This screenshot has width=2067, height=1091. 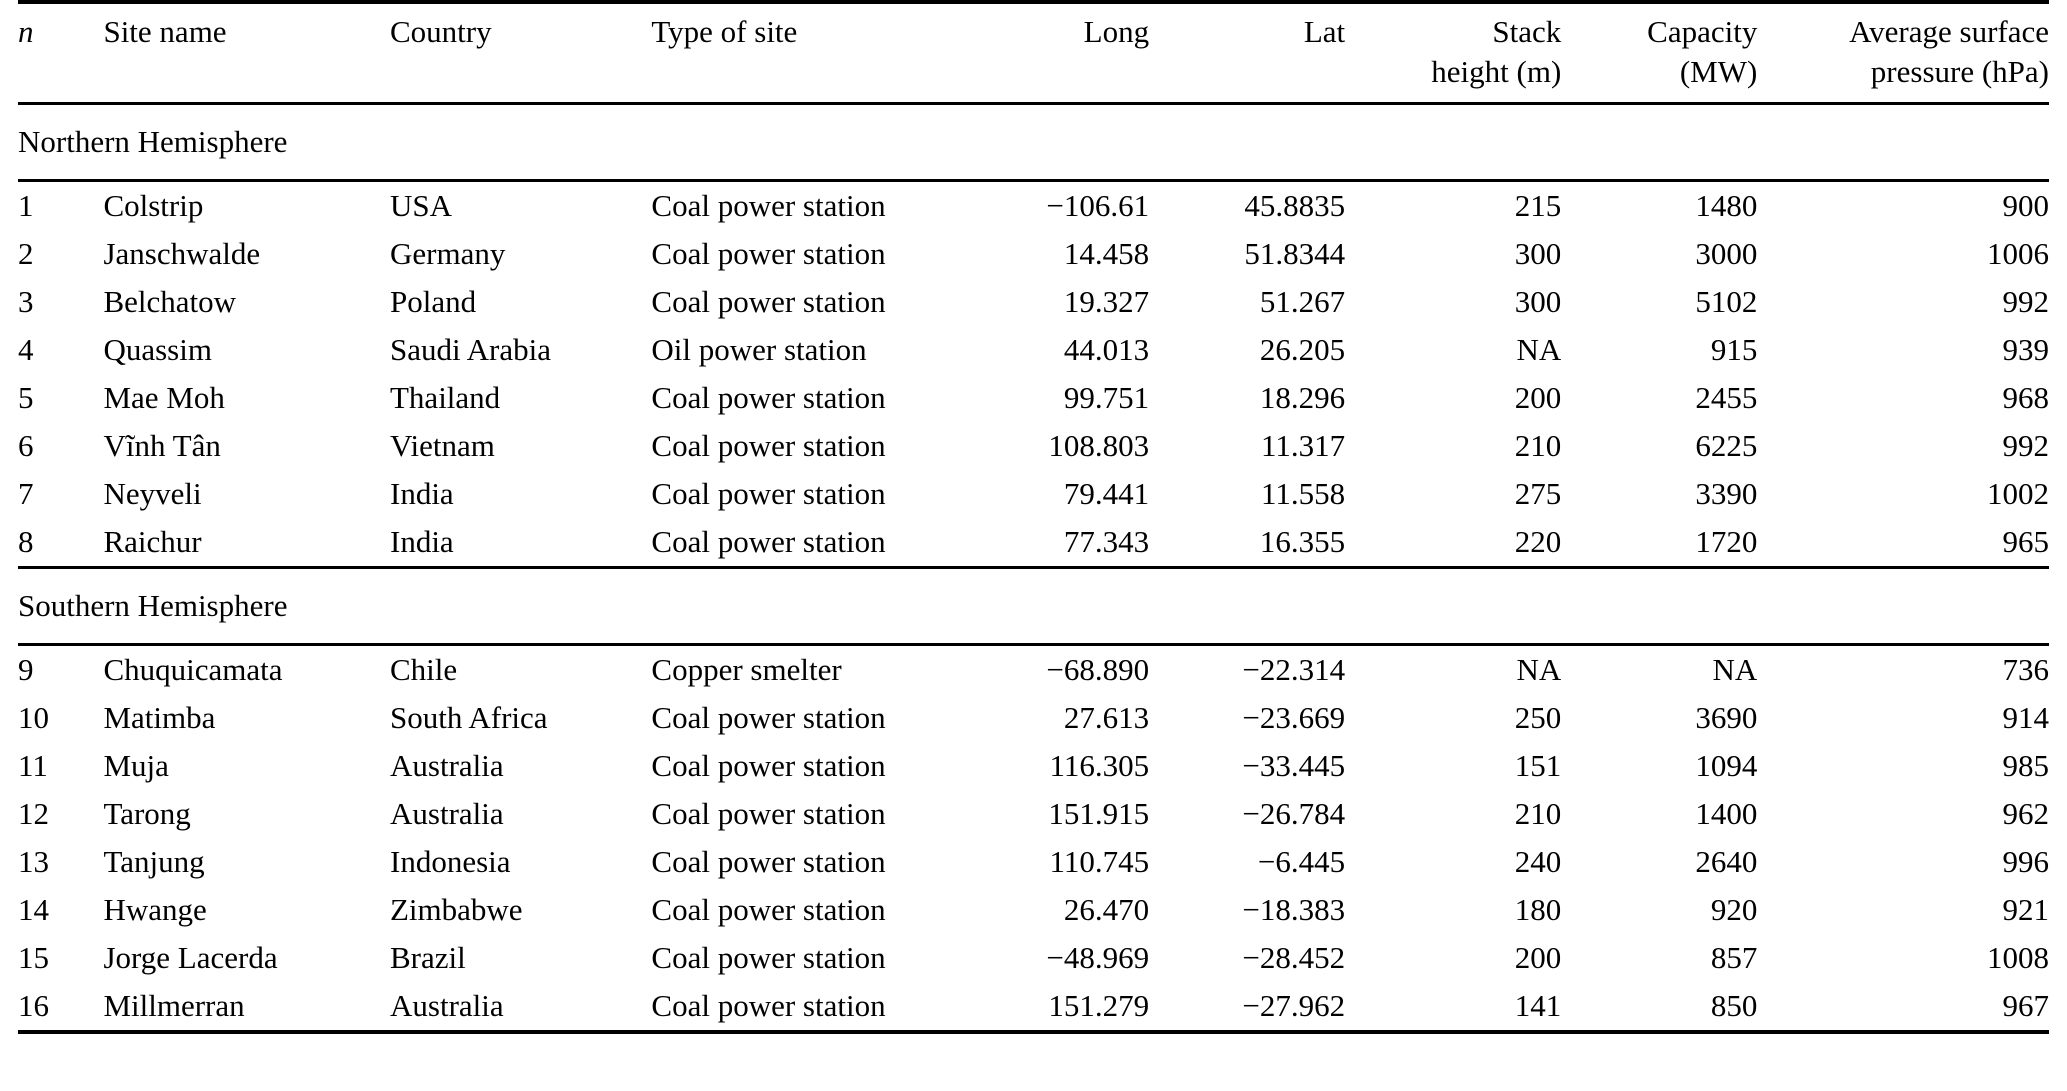 What do you see at coordinates (470, 349) in the screenshot?
I see `table-cell: Saudi Arabia` at bounding box center [470, 349].